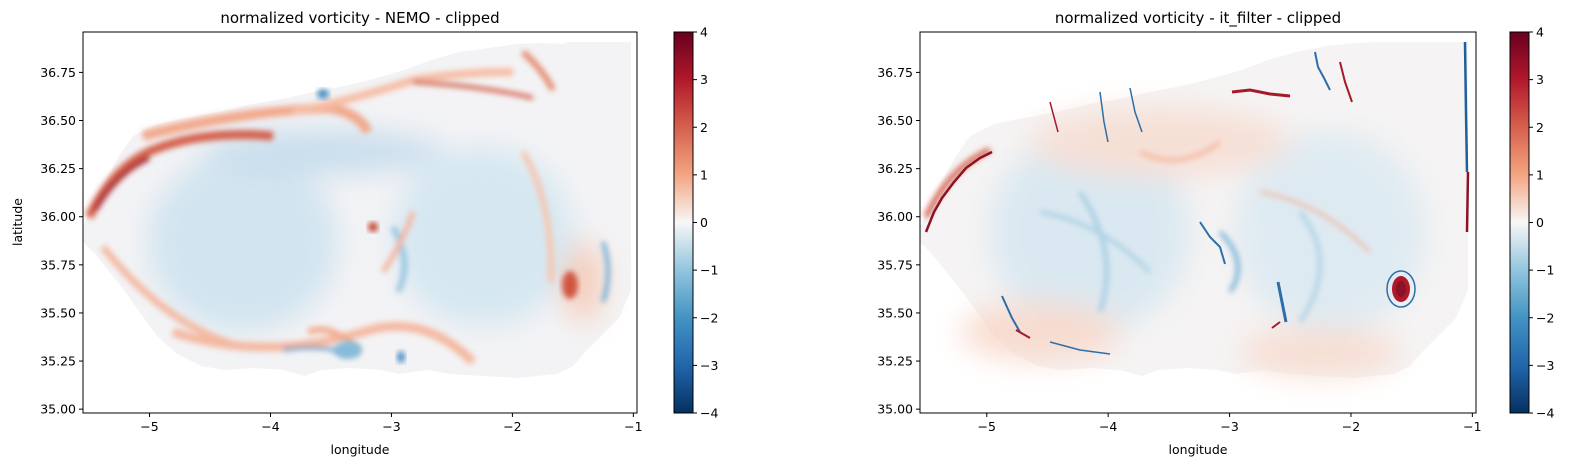 The width and height of the screenshot is (1582, 470). I want to click on colorbar-axis-nemo: −4 −3 −2 −1 0 1 2 3 4, so click(705, 223).